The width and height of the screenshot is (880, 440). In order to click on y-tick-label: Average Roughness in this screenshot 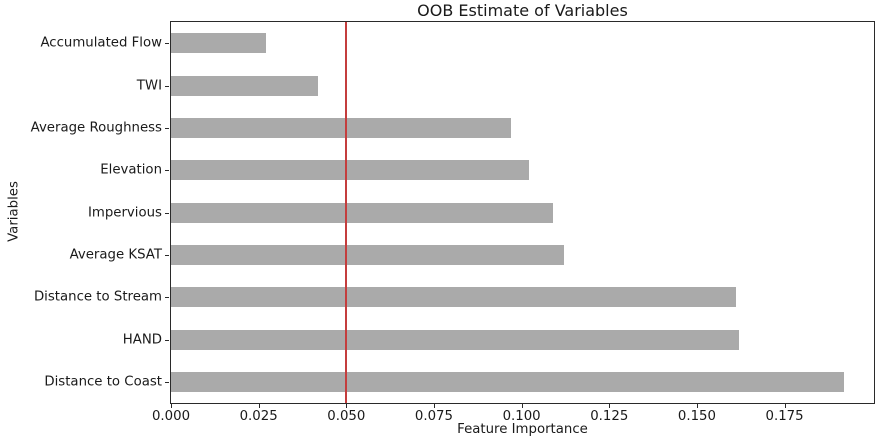, I will do `click(96, 128)`.